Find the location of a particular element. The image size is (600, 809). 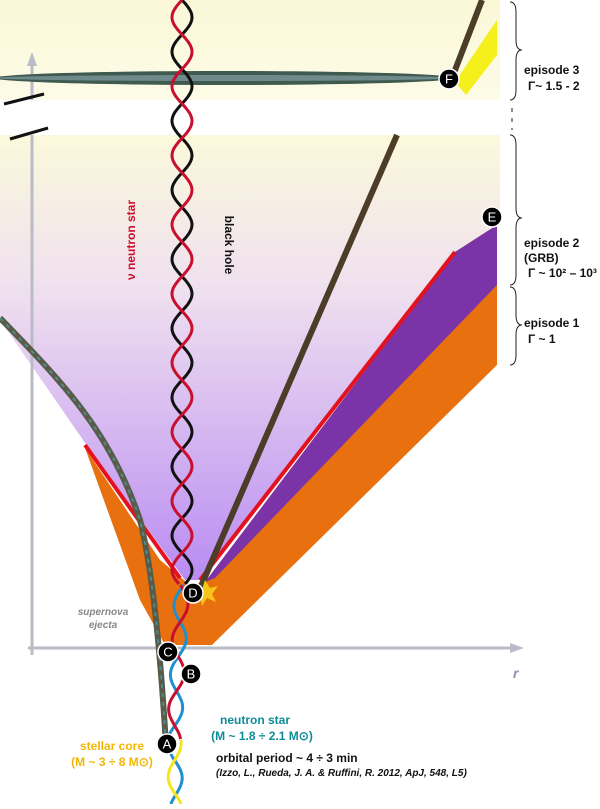

episode-label: episode 3 is located at coordinates (552, 70).